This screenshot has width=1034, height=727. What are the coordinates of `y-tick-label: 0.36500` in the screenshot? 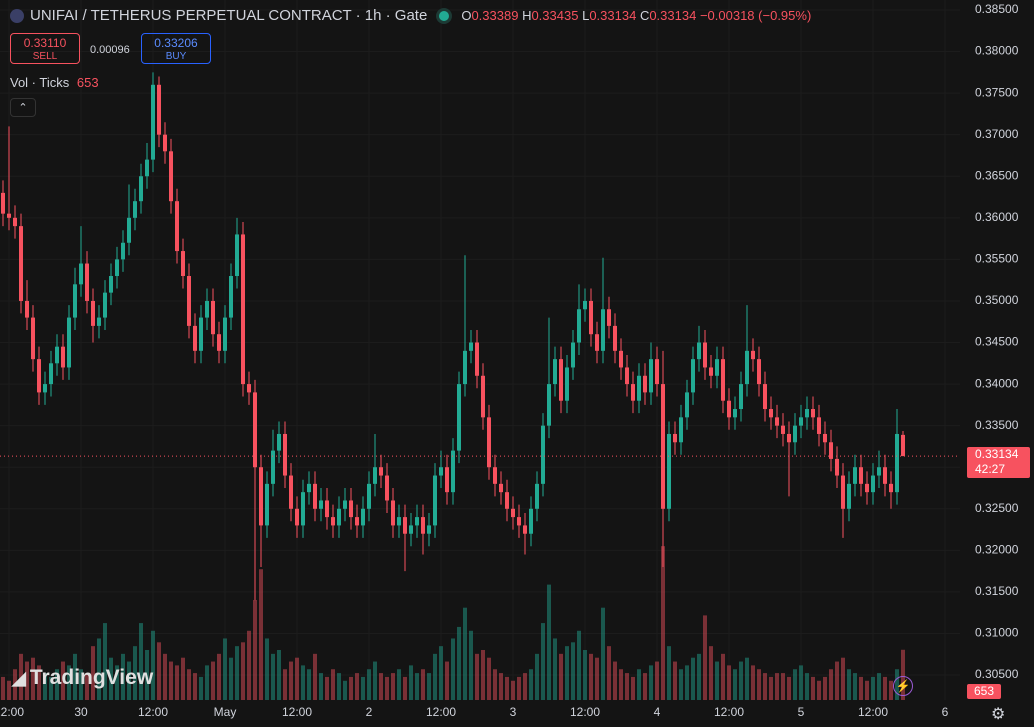 It's located at (997, 175).